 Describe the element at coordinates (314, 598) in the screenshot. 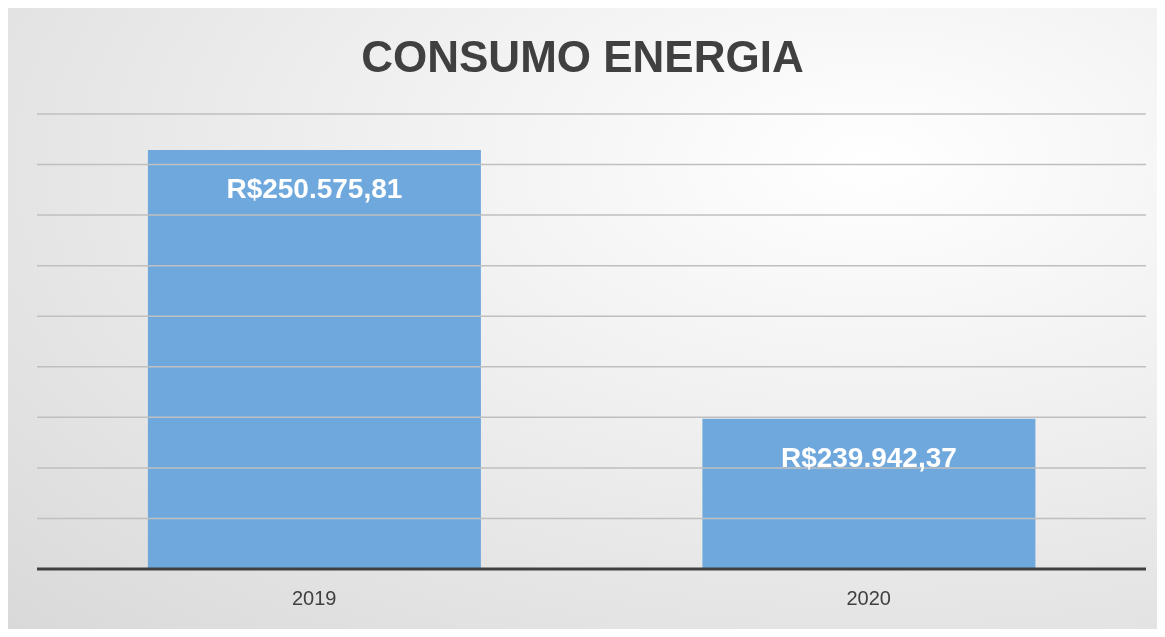

I see `x-tick-label: 2019` at that location.